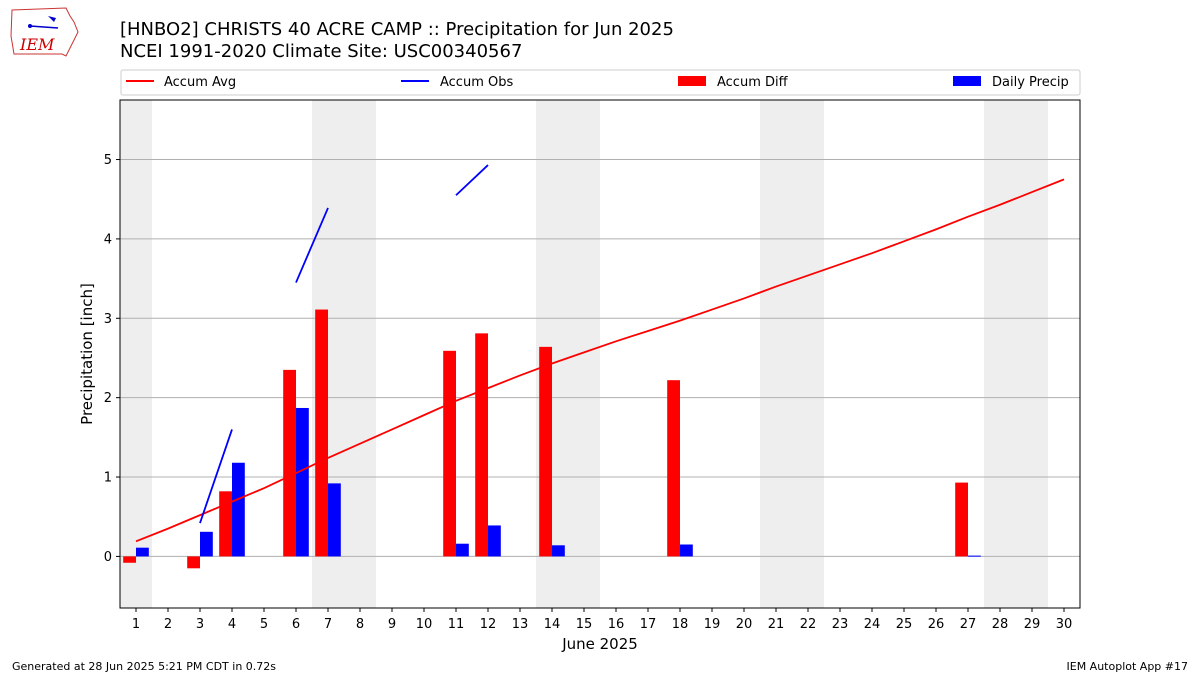 This screenshot has width=1200, height=675. Describe the element at coordinates (136, 624) in the screenshot. I see `x-tick-label-1: 1` at that location.